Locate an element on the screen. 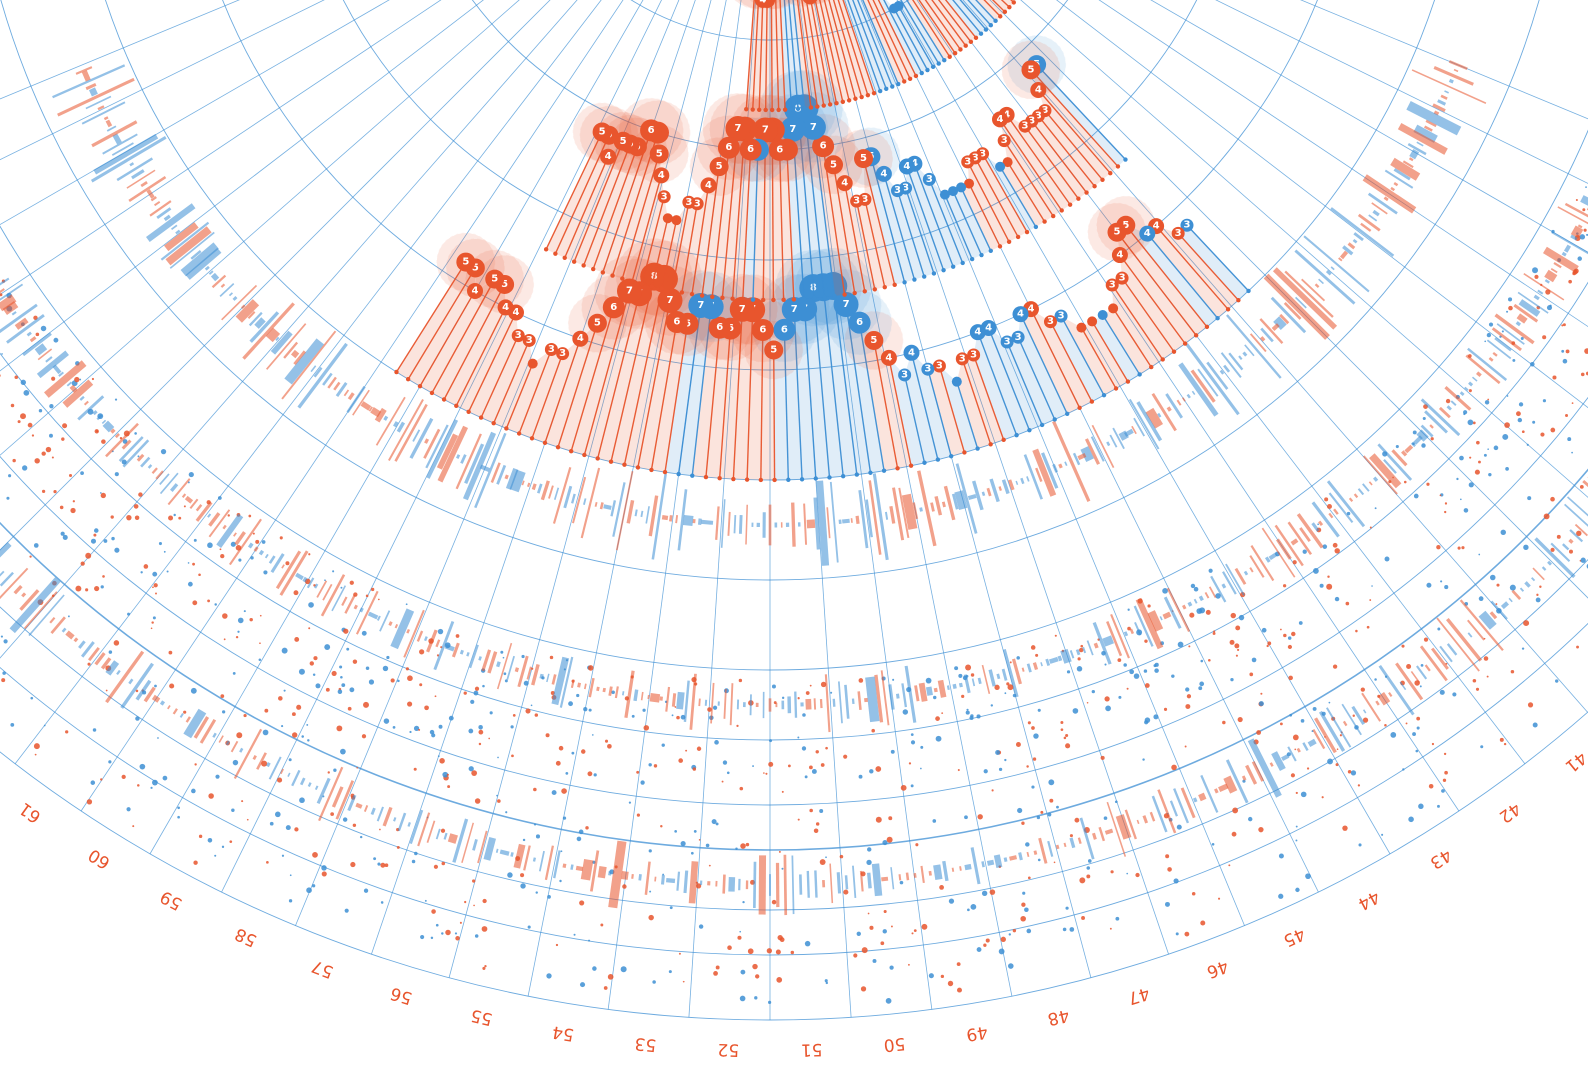 The width and height of the screenshot is (1588, 1071). tick-label: 41 is located at coordinates (1574, 761).